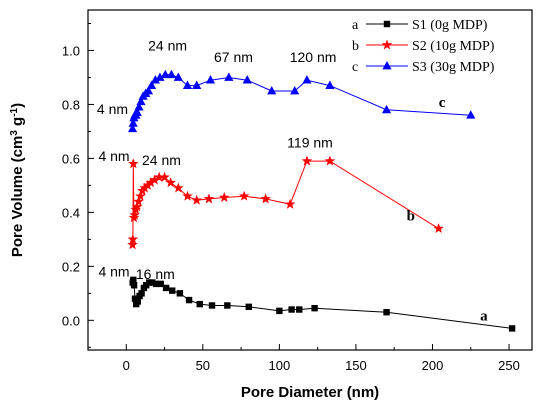 Image resolution: width=550 pixels, height=410 pixels. I want to click on legend-entry-s1: a S1 (0g MDP), so click(420, 25).